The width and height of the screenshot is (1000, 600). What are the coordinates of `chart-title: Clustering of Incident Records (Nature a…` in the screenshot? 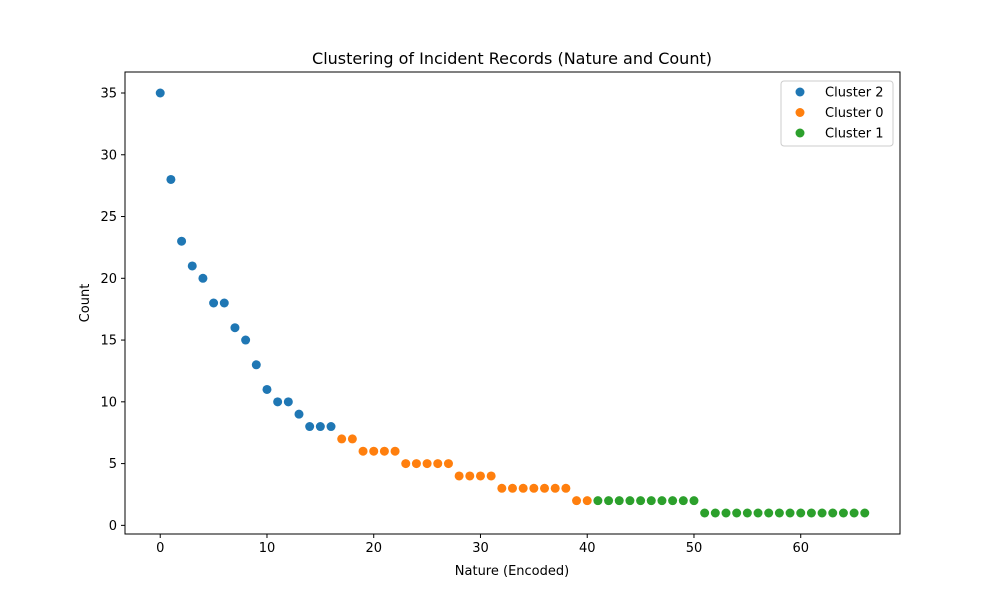 It's located at (512, 58).